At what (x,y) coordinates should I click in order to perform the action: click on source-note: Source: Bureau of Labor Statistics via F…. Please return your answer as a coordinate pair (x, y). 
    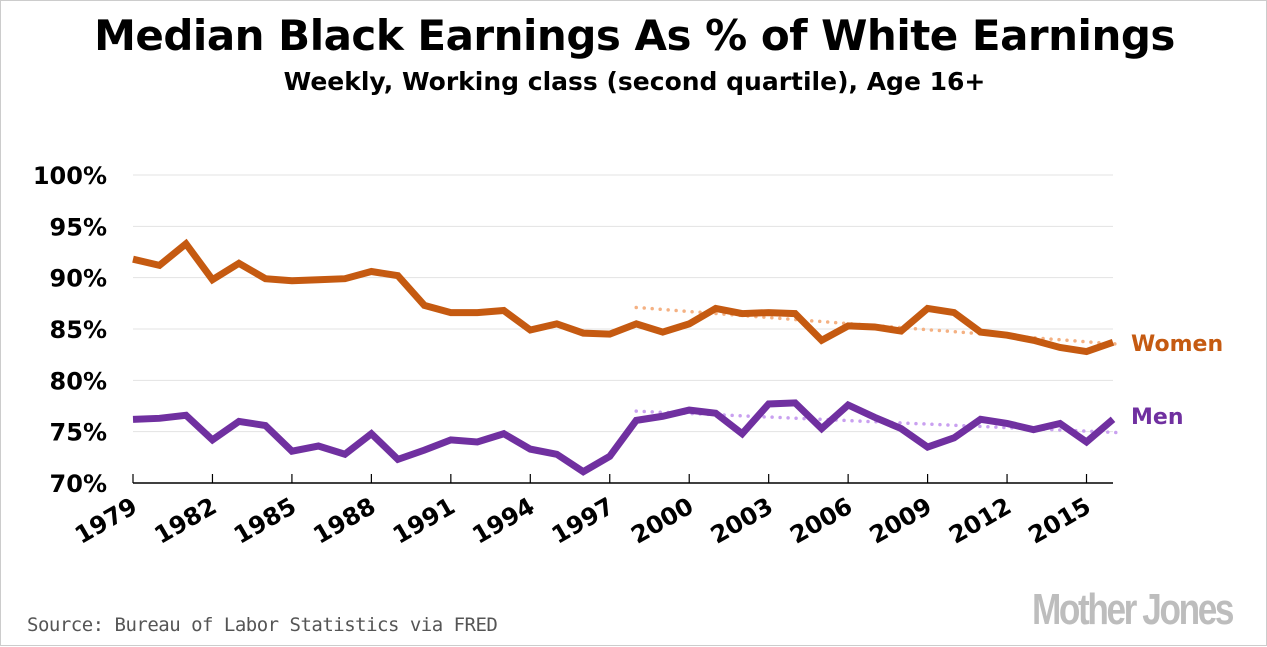
    Looking at the image, I should click on (262, 625).